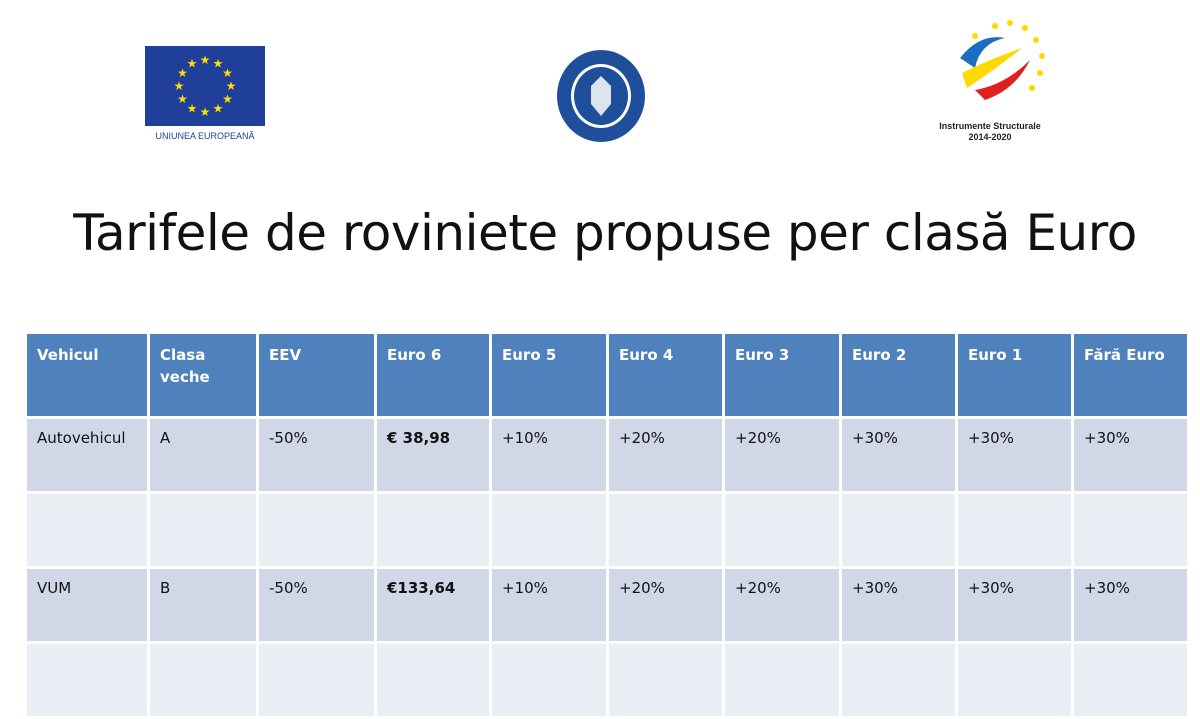  What do you see at coordinates (990, 137) in the screenshot?
I see `caption-line: 2014-2020` at bounding box center [990, 137].